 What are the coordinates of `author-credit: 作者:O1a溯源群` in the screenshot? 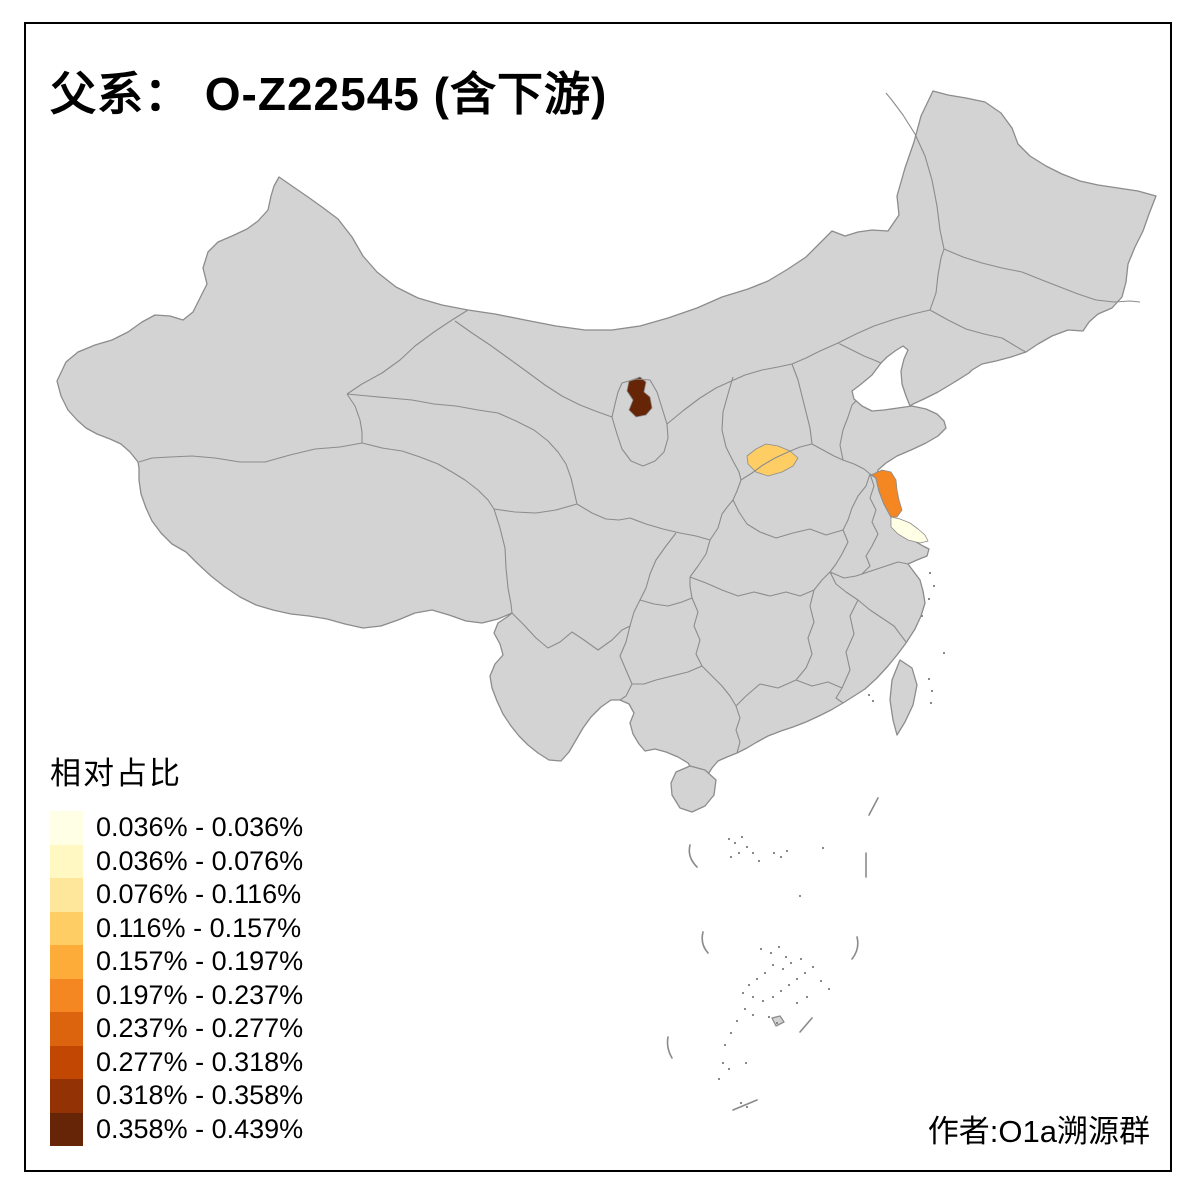 It's located at (1038, 1131).